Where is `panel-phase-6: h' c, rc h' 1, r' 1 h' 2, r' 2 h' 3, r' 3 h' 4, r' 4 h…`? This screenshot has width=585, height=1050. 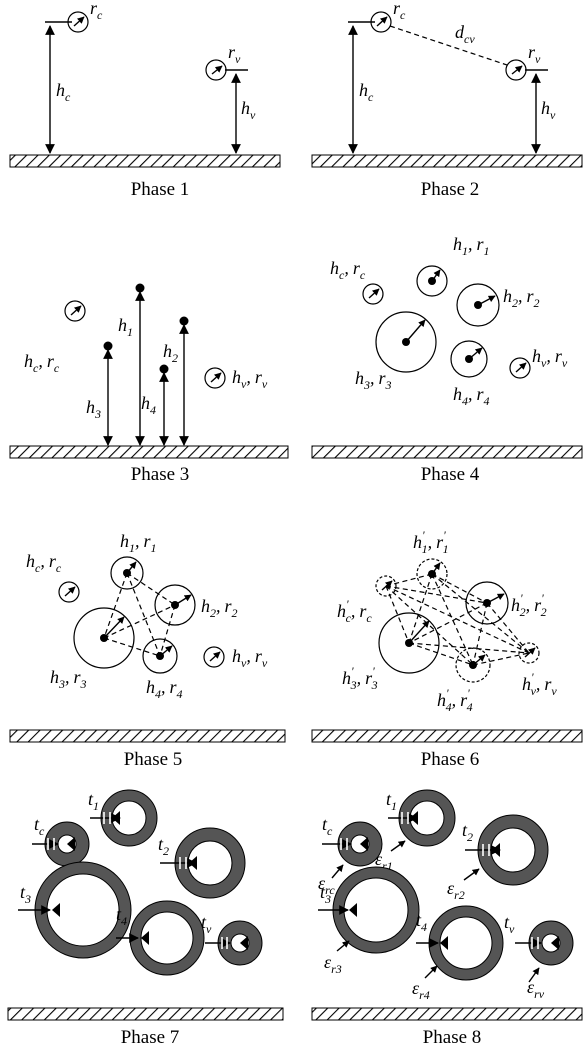 panel-phase-6: h' c, rc h' 1, r' 1 h' 2, r' 2 h' 3, r' 3 h' 4, r' 4 h… is located at coordinates (447, 649).